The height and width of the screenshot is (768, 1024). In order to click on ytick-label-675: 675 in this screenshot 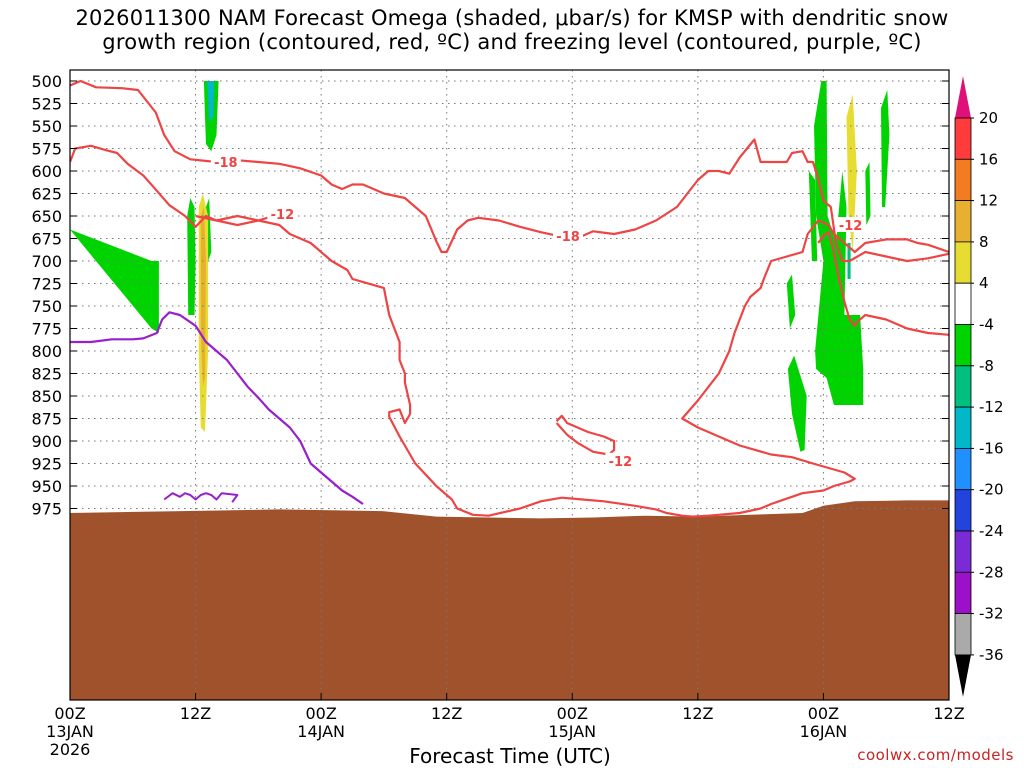, I will do `click(46, 239)`.